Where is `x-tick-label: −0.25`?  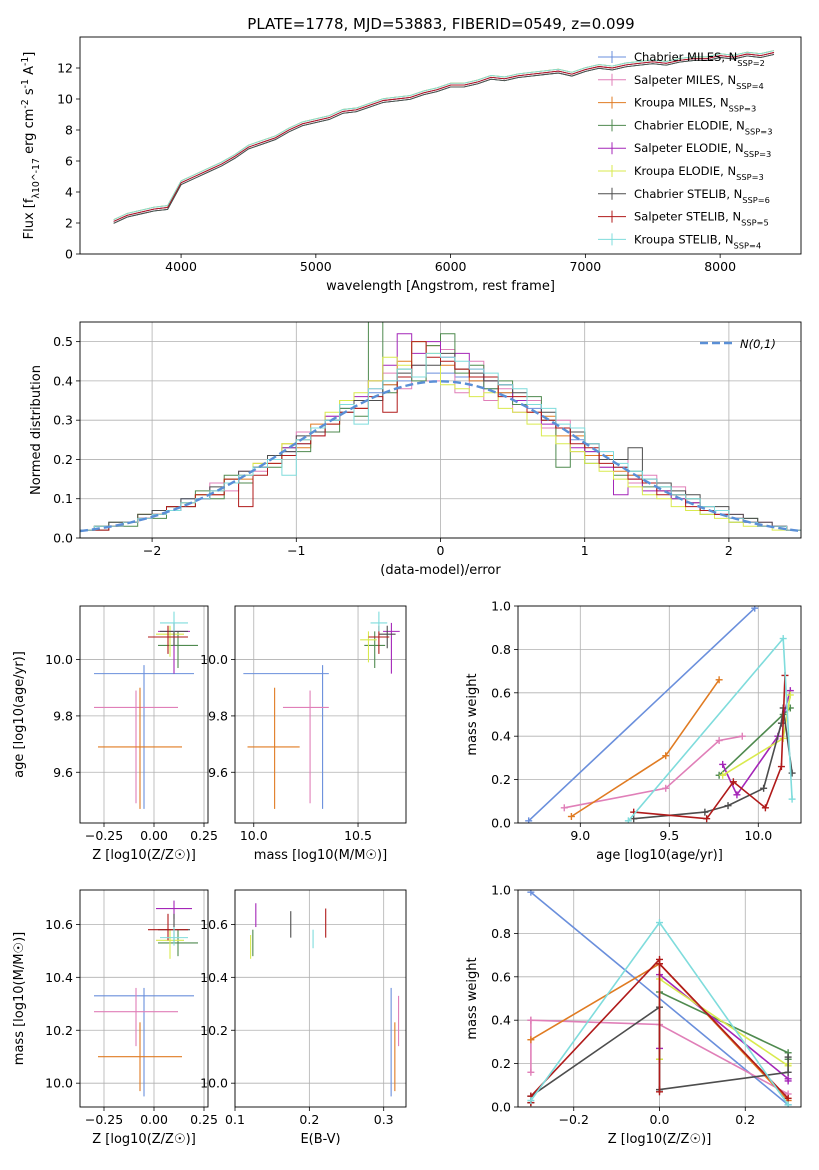
x-tick-label: −0.25 is located at coordinates (104, 835).